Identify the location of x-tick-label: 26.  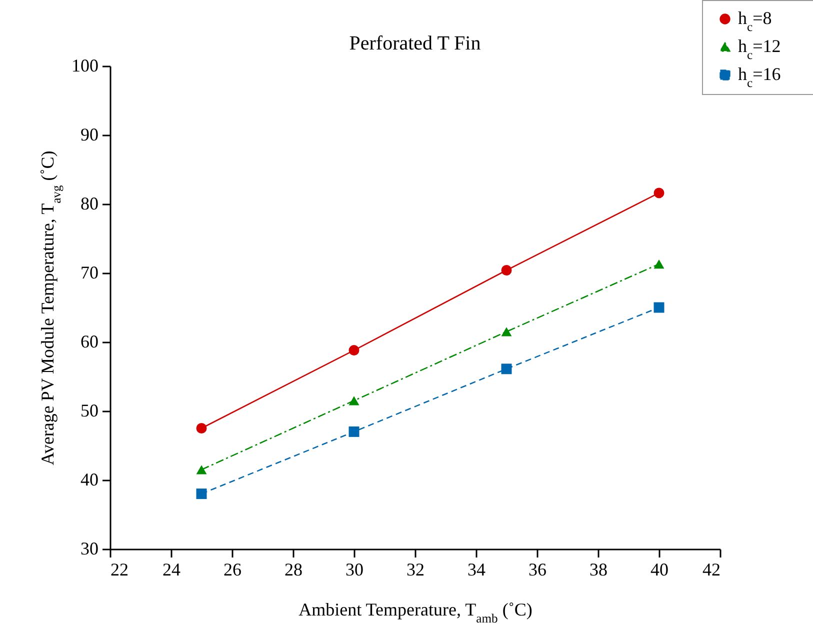
(233, 570).